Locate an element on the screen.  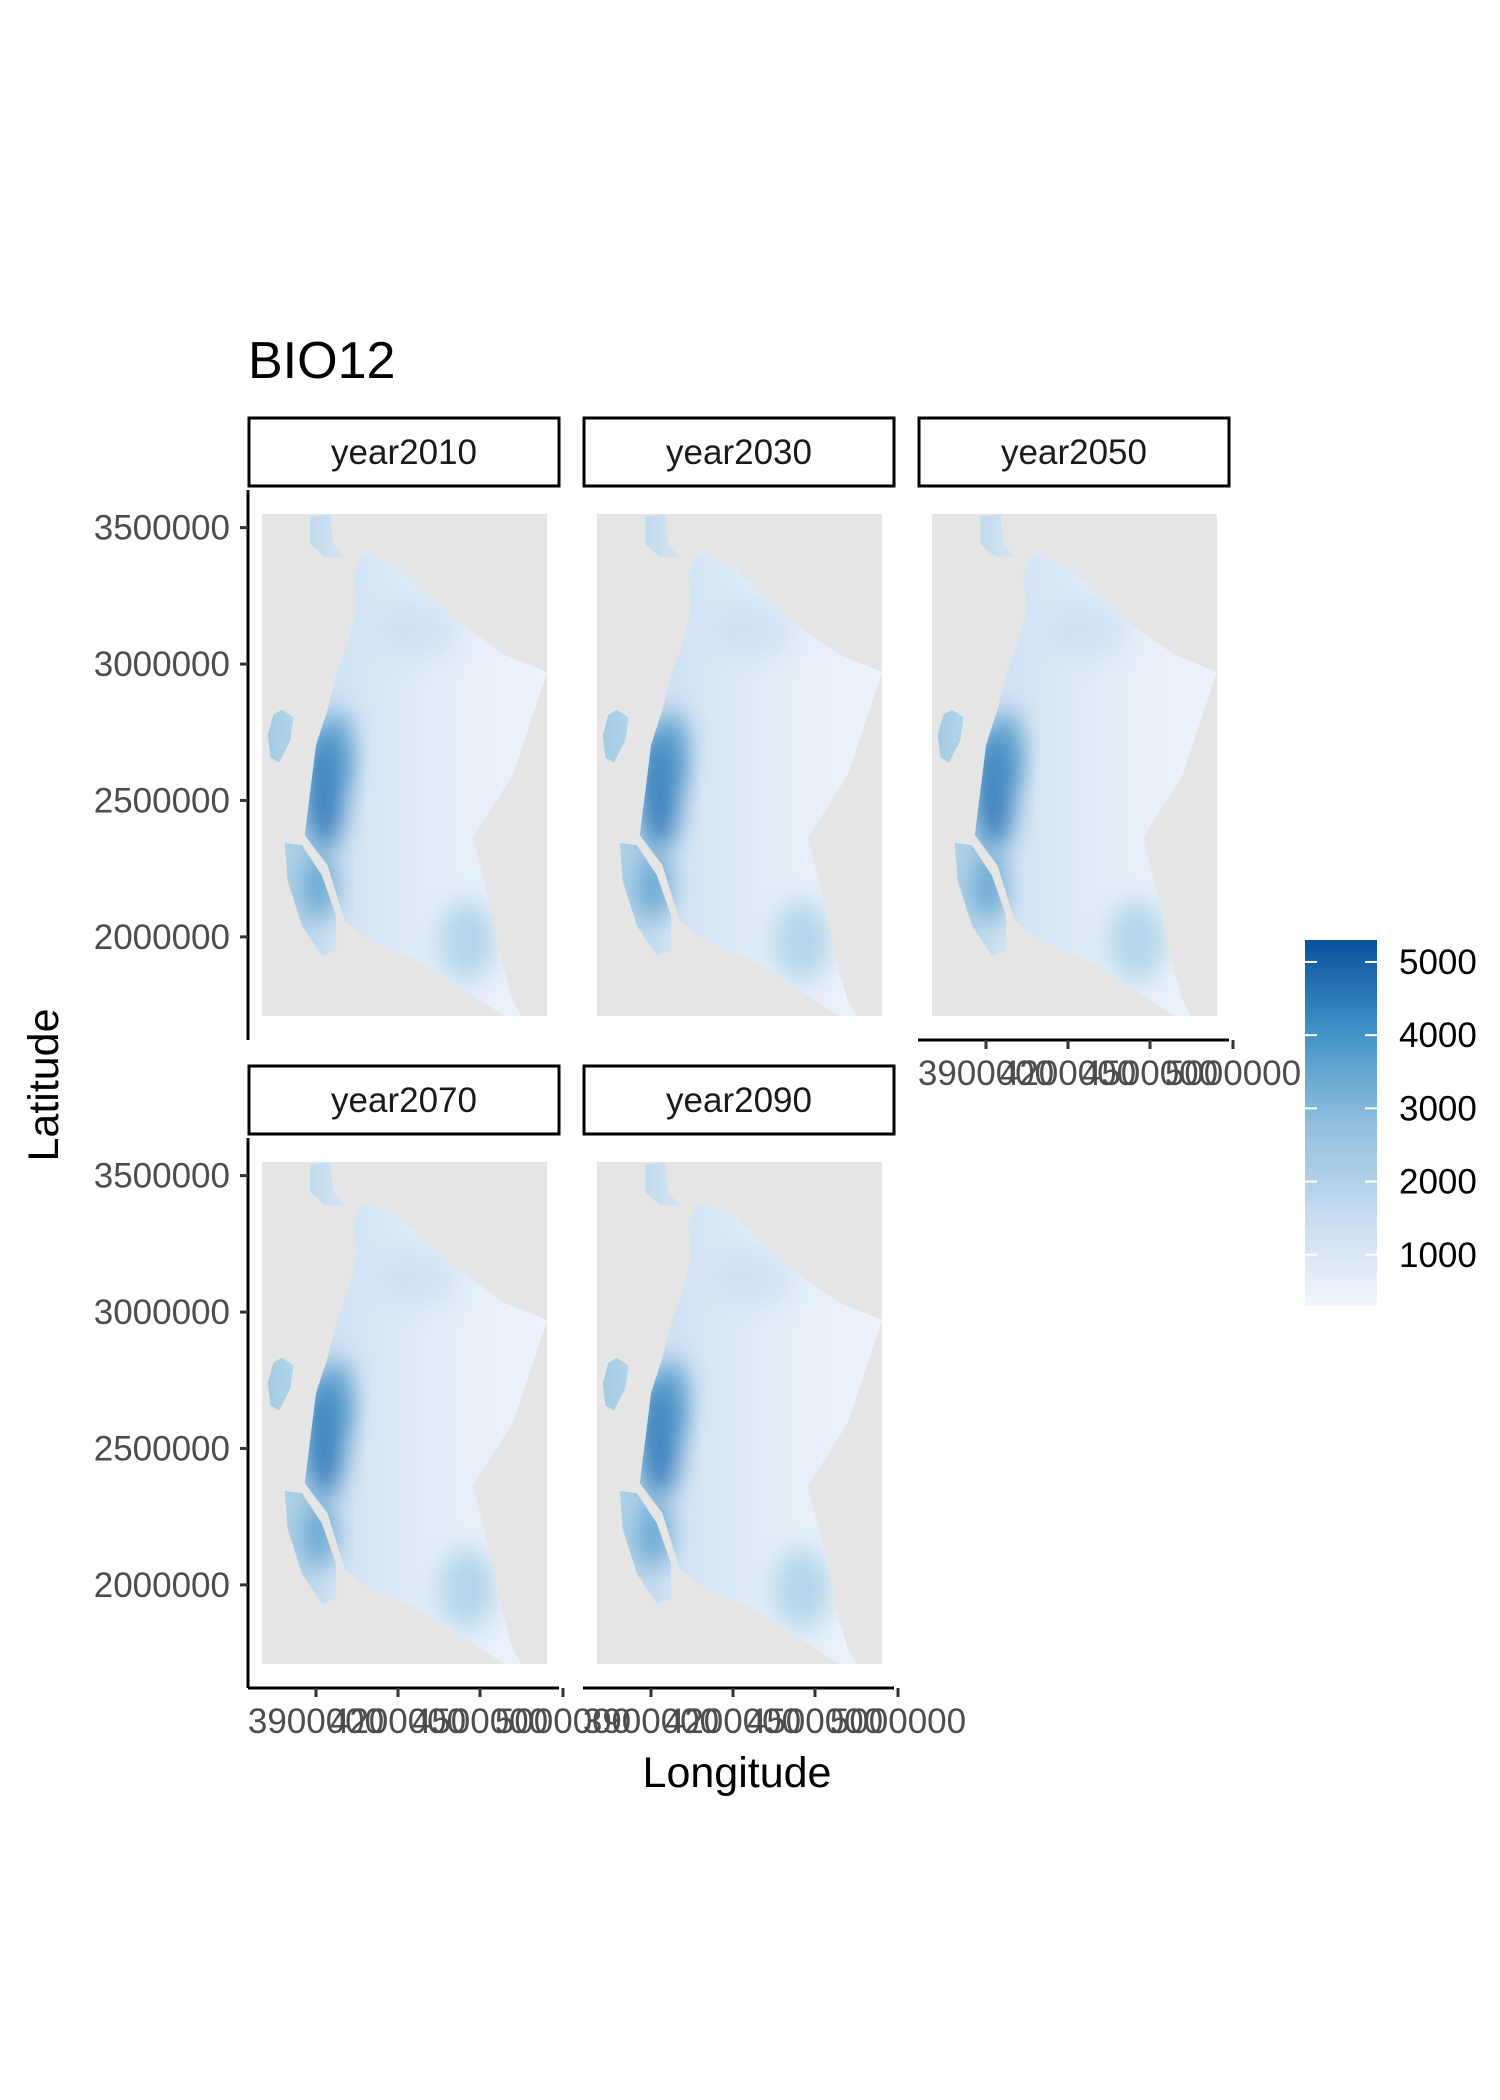
facet-strip-label: year2030 is located at coordinates (739, 452).